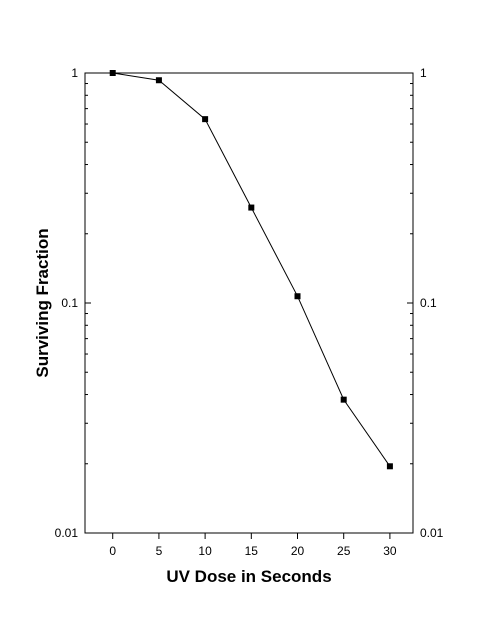  What do you see at coordinates (432, 533) in the screenshot?
I see `y-tick-label-right: 0.01` at bounding box center [432, 533].